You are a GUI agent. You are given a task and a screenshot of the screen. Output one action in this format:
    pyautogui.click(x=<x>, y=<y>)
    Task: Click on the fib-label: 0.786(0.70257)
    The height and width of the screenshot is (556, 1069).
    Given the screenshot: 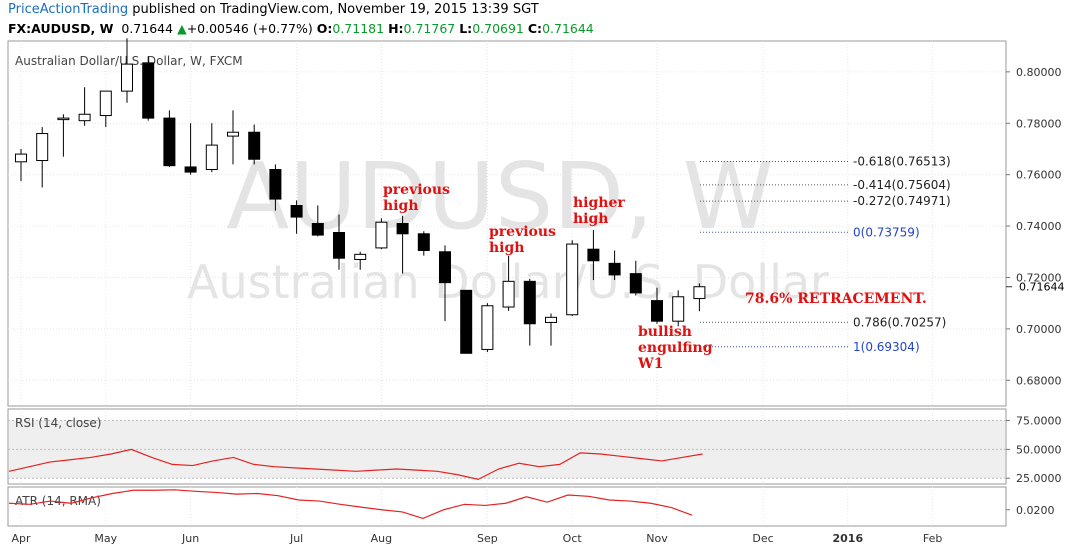 What is the action you would take?
    pyautogui.click(x=899, y=322)
    